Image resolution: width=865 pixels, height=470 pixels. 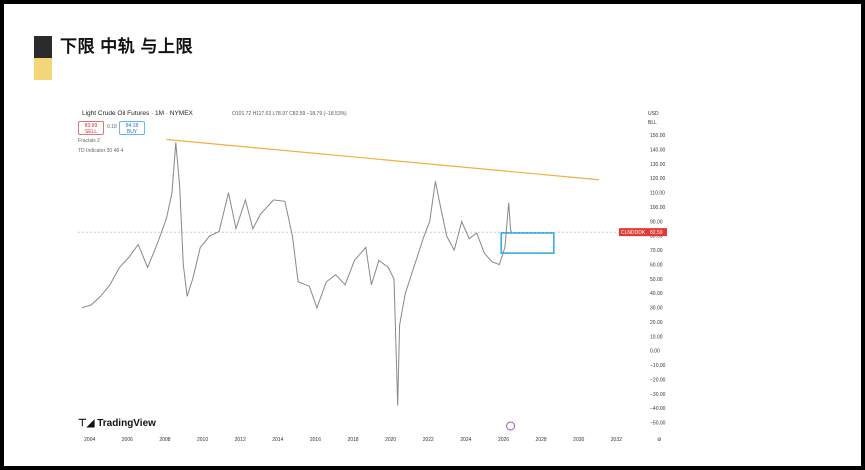 I want to click on title-accent-gold, so click(x=43, y=69).